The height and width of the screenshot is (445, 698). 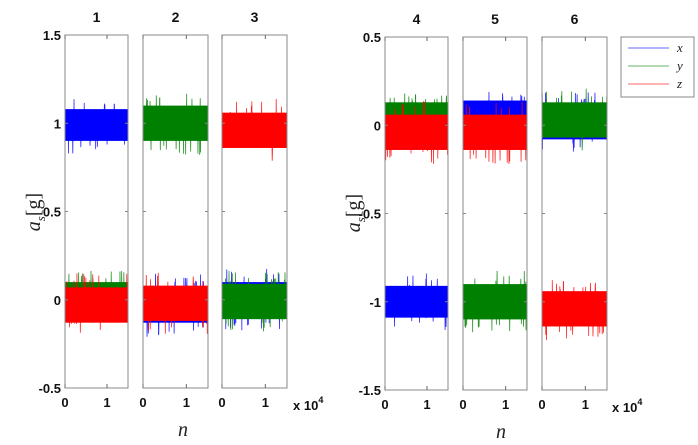 I want to click on panel-title: 3, so click(x=255, y=17).